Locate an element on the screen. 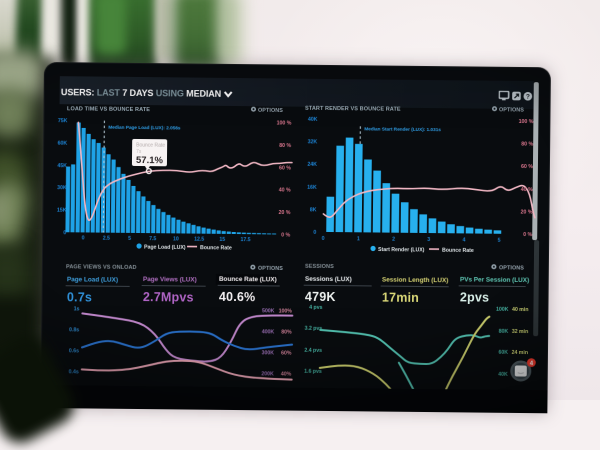 This screenshot has width=600, height=450. svg-text: 200K is located at coordinates (267, 374).